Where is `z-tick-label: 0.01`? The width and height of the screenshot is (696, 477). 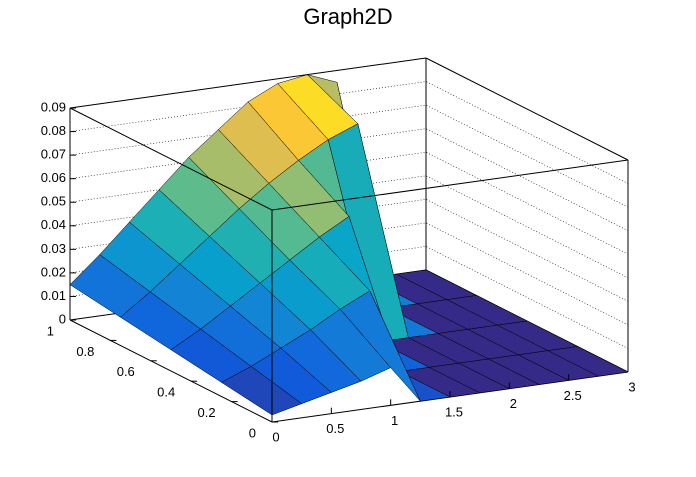 z-tick-label: 0.01 is located at coordinates (53, 295).